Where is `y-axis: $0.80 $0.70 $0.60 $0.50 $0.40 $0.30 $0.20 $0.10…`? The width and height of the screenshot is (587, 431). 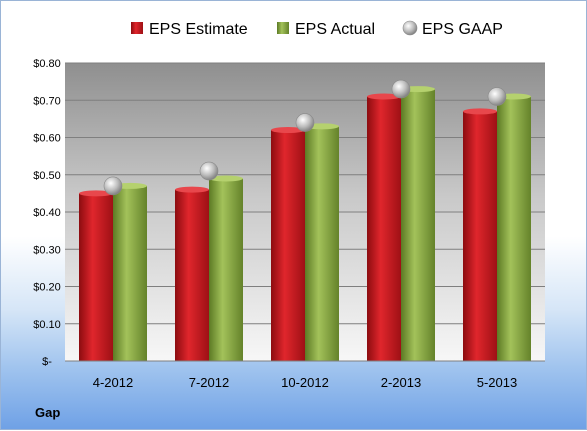 y-axis: $0.80 $0.70 $0.60 $0.50 $0.40 $0.30 $0.20 $0.10… is located at coordinates (47, 213).